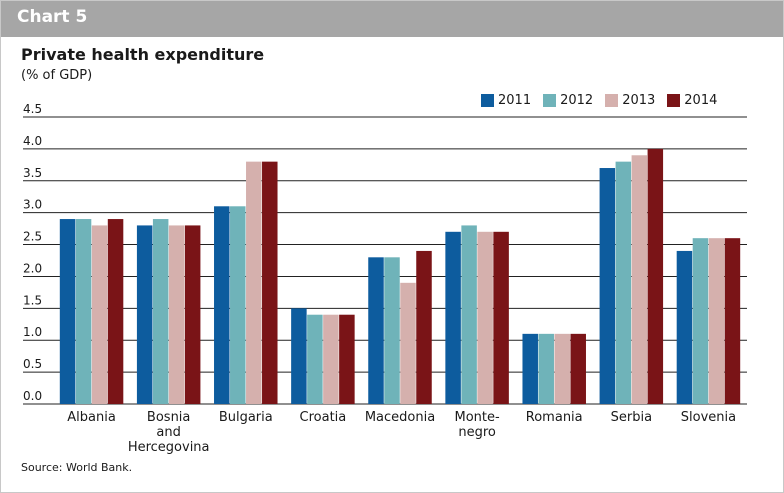  Describe the element at coordinates (246, 417) in the screenshot. I see `x-tick-label: Bulgaria` at that location.